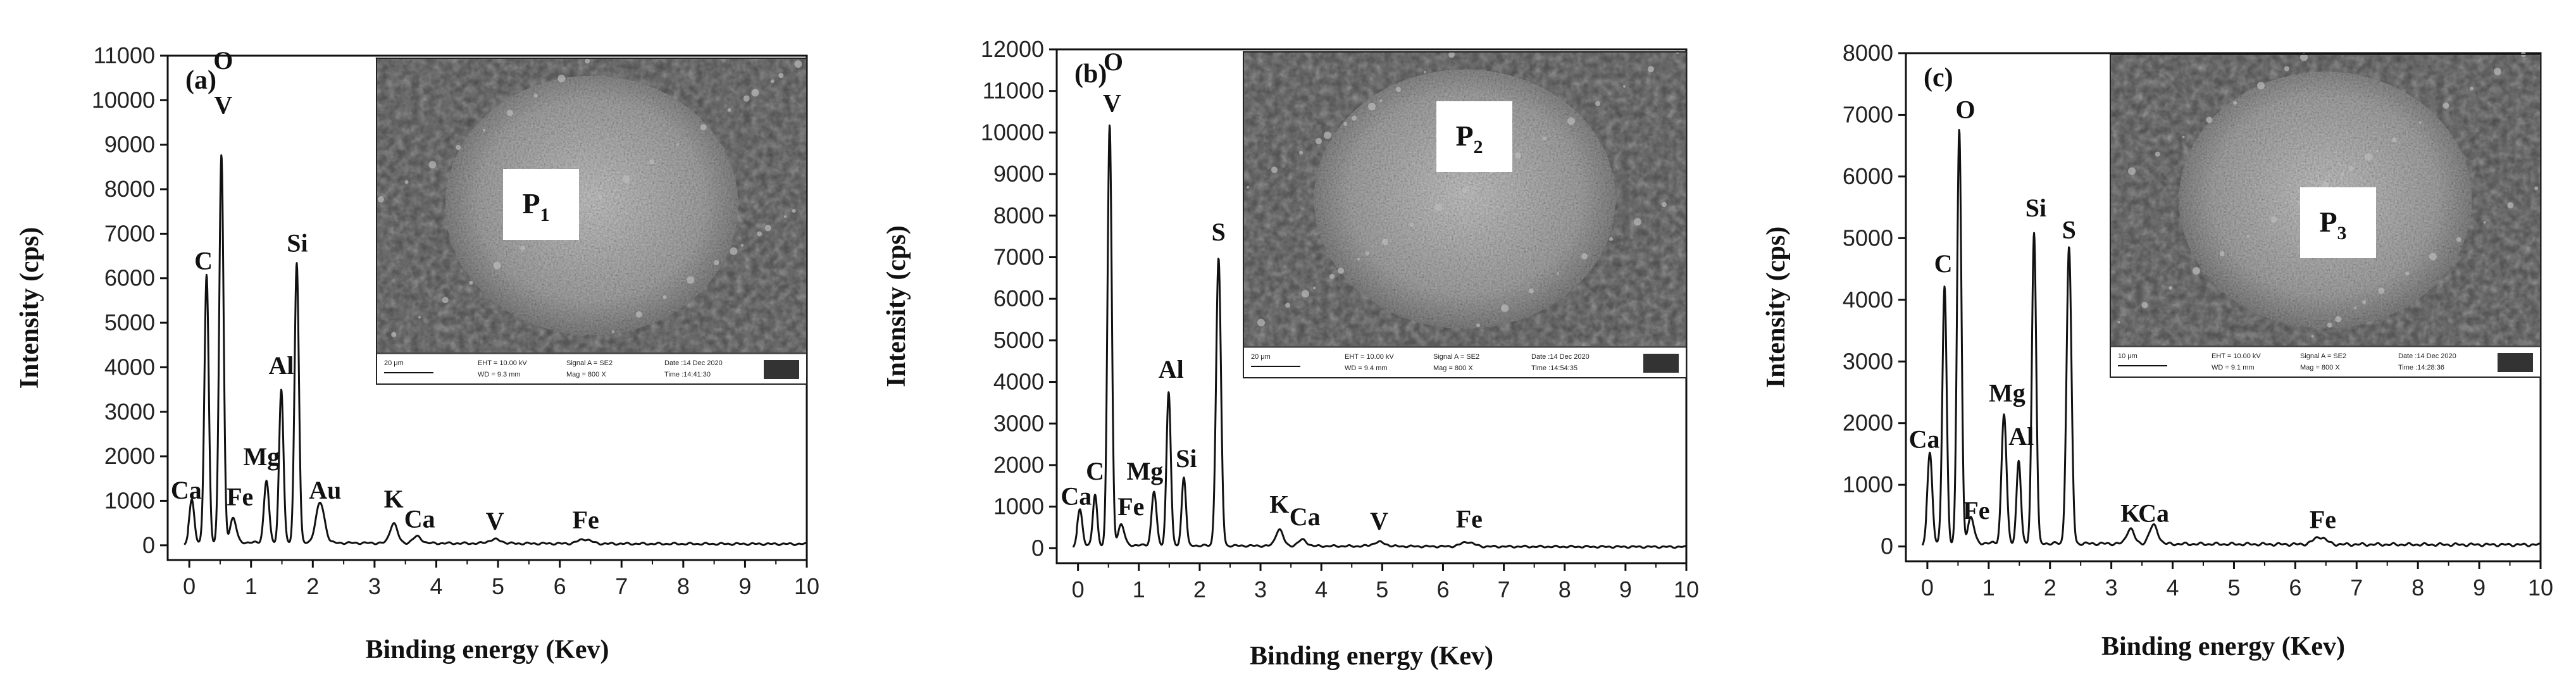 The width and height of the screenshot is (2576, 691). What do you see at coordinates (1938, 77) in the screenshot?
I see `panel-tag: (c)` at bounding box center [1938, 77].